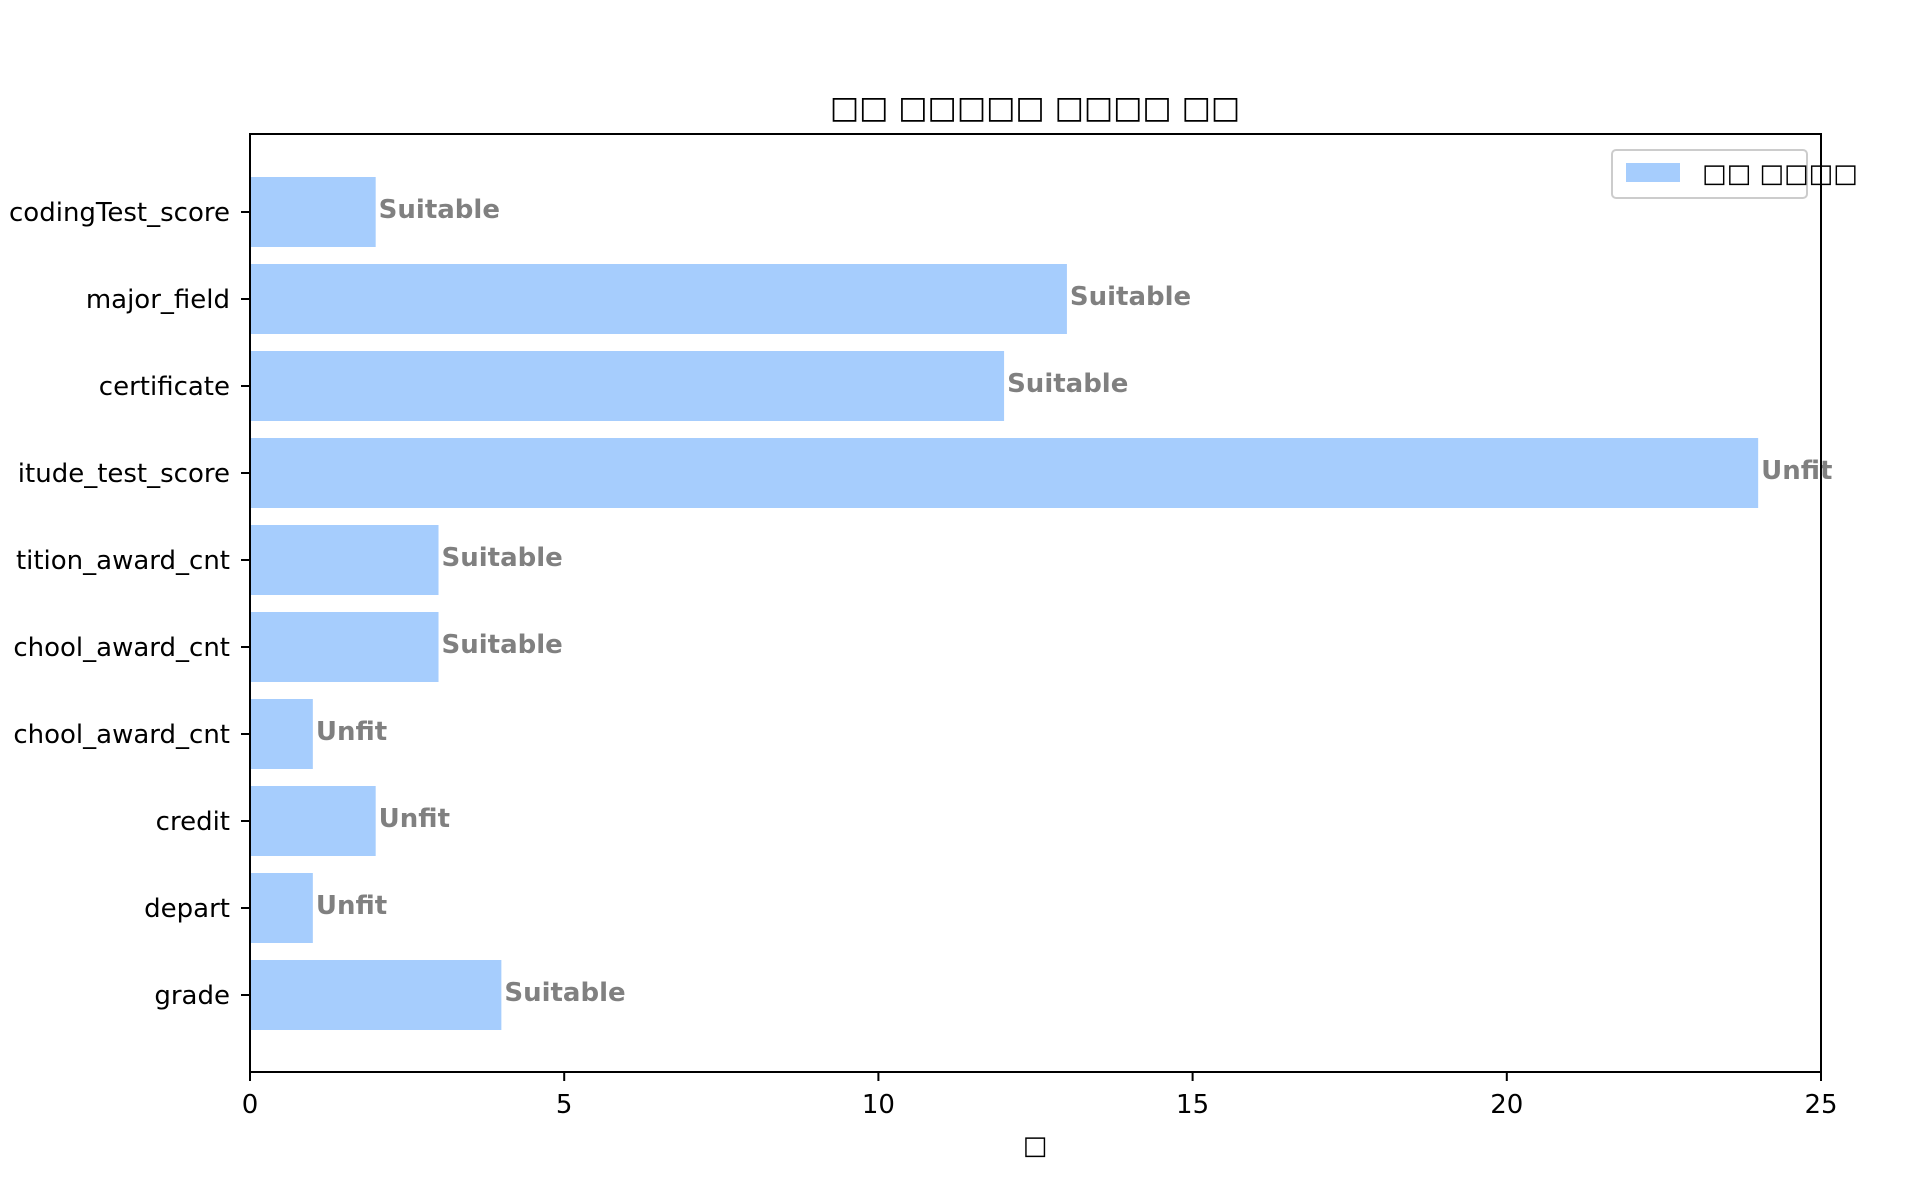 Image resolution: width=1932 pixels, height=1180 pixels. Describe the element at coordinates (878, 1105) in the screenshot. I see `x-tick-label: 10` at that location.